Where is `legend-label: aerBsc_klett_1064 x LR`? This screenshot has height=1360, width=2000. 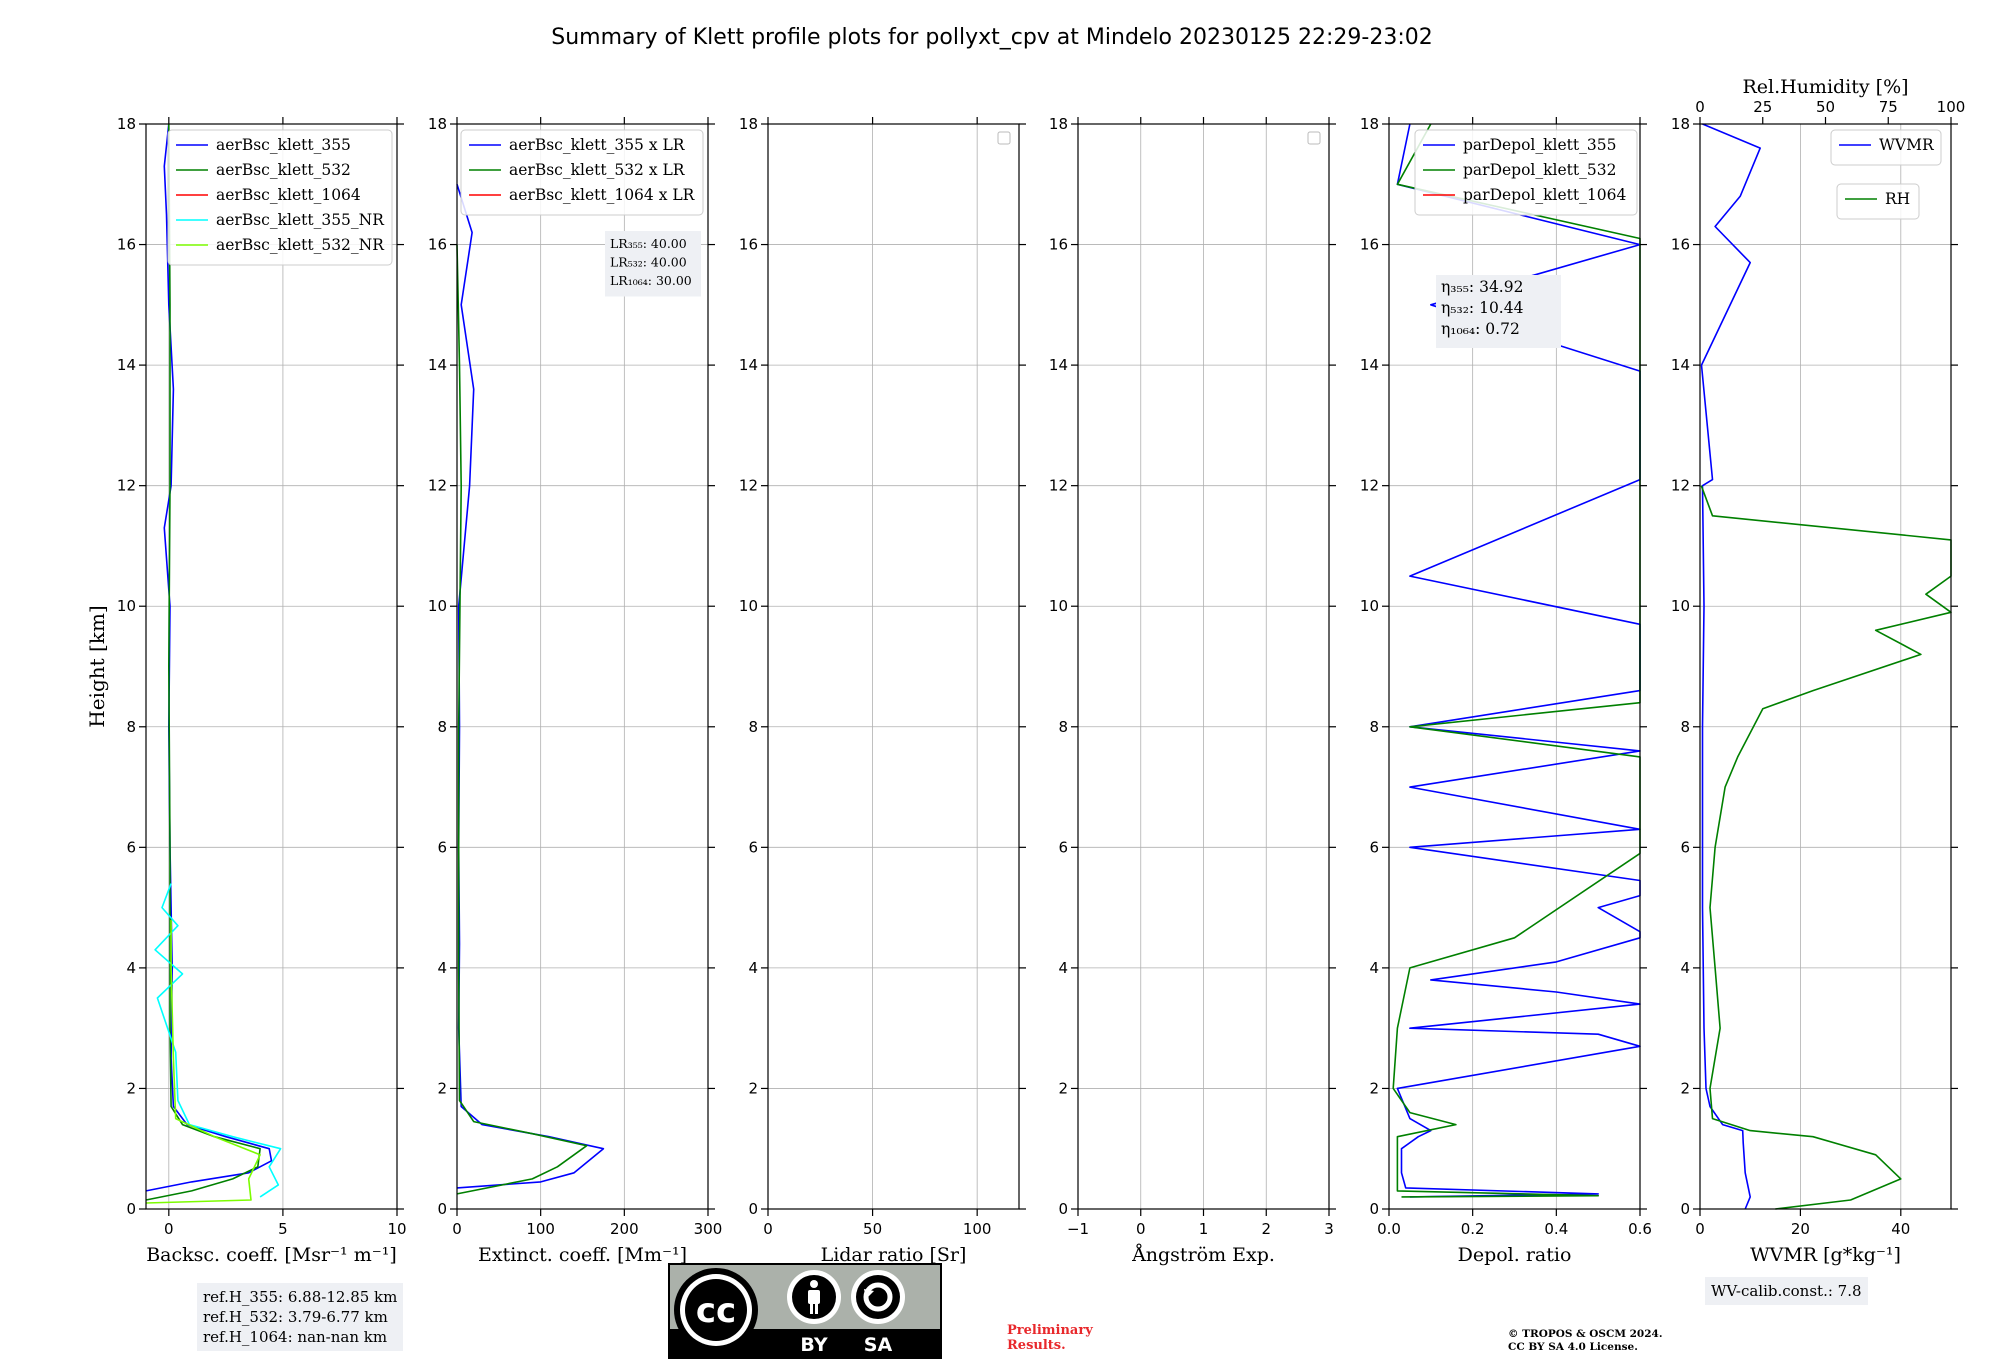 legend-label: aerBsc_klett_1064 x LR is located at coordinates (602, 195).